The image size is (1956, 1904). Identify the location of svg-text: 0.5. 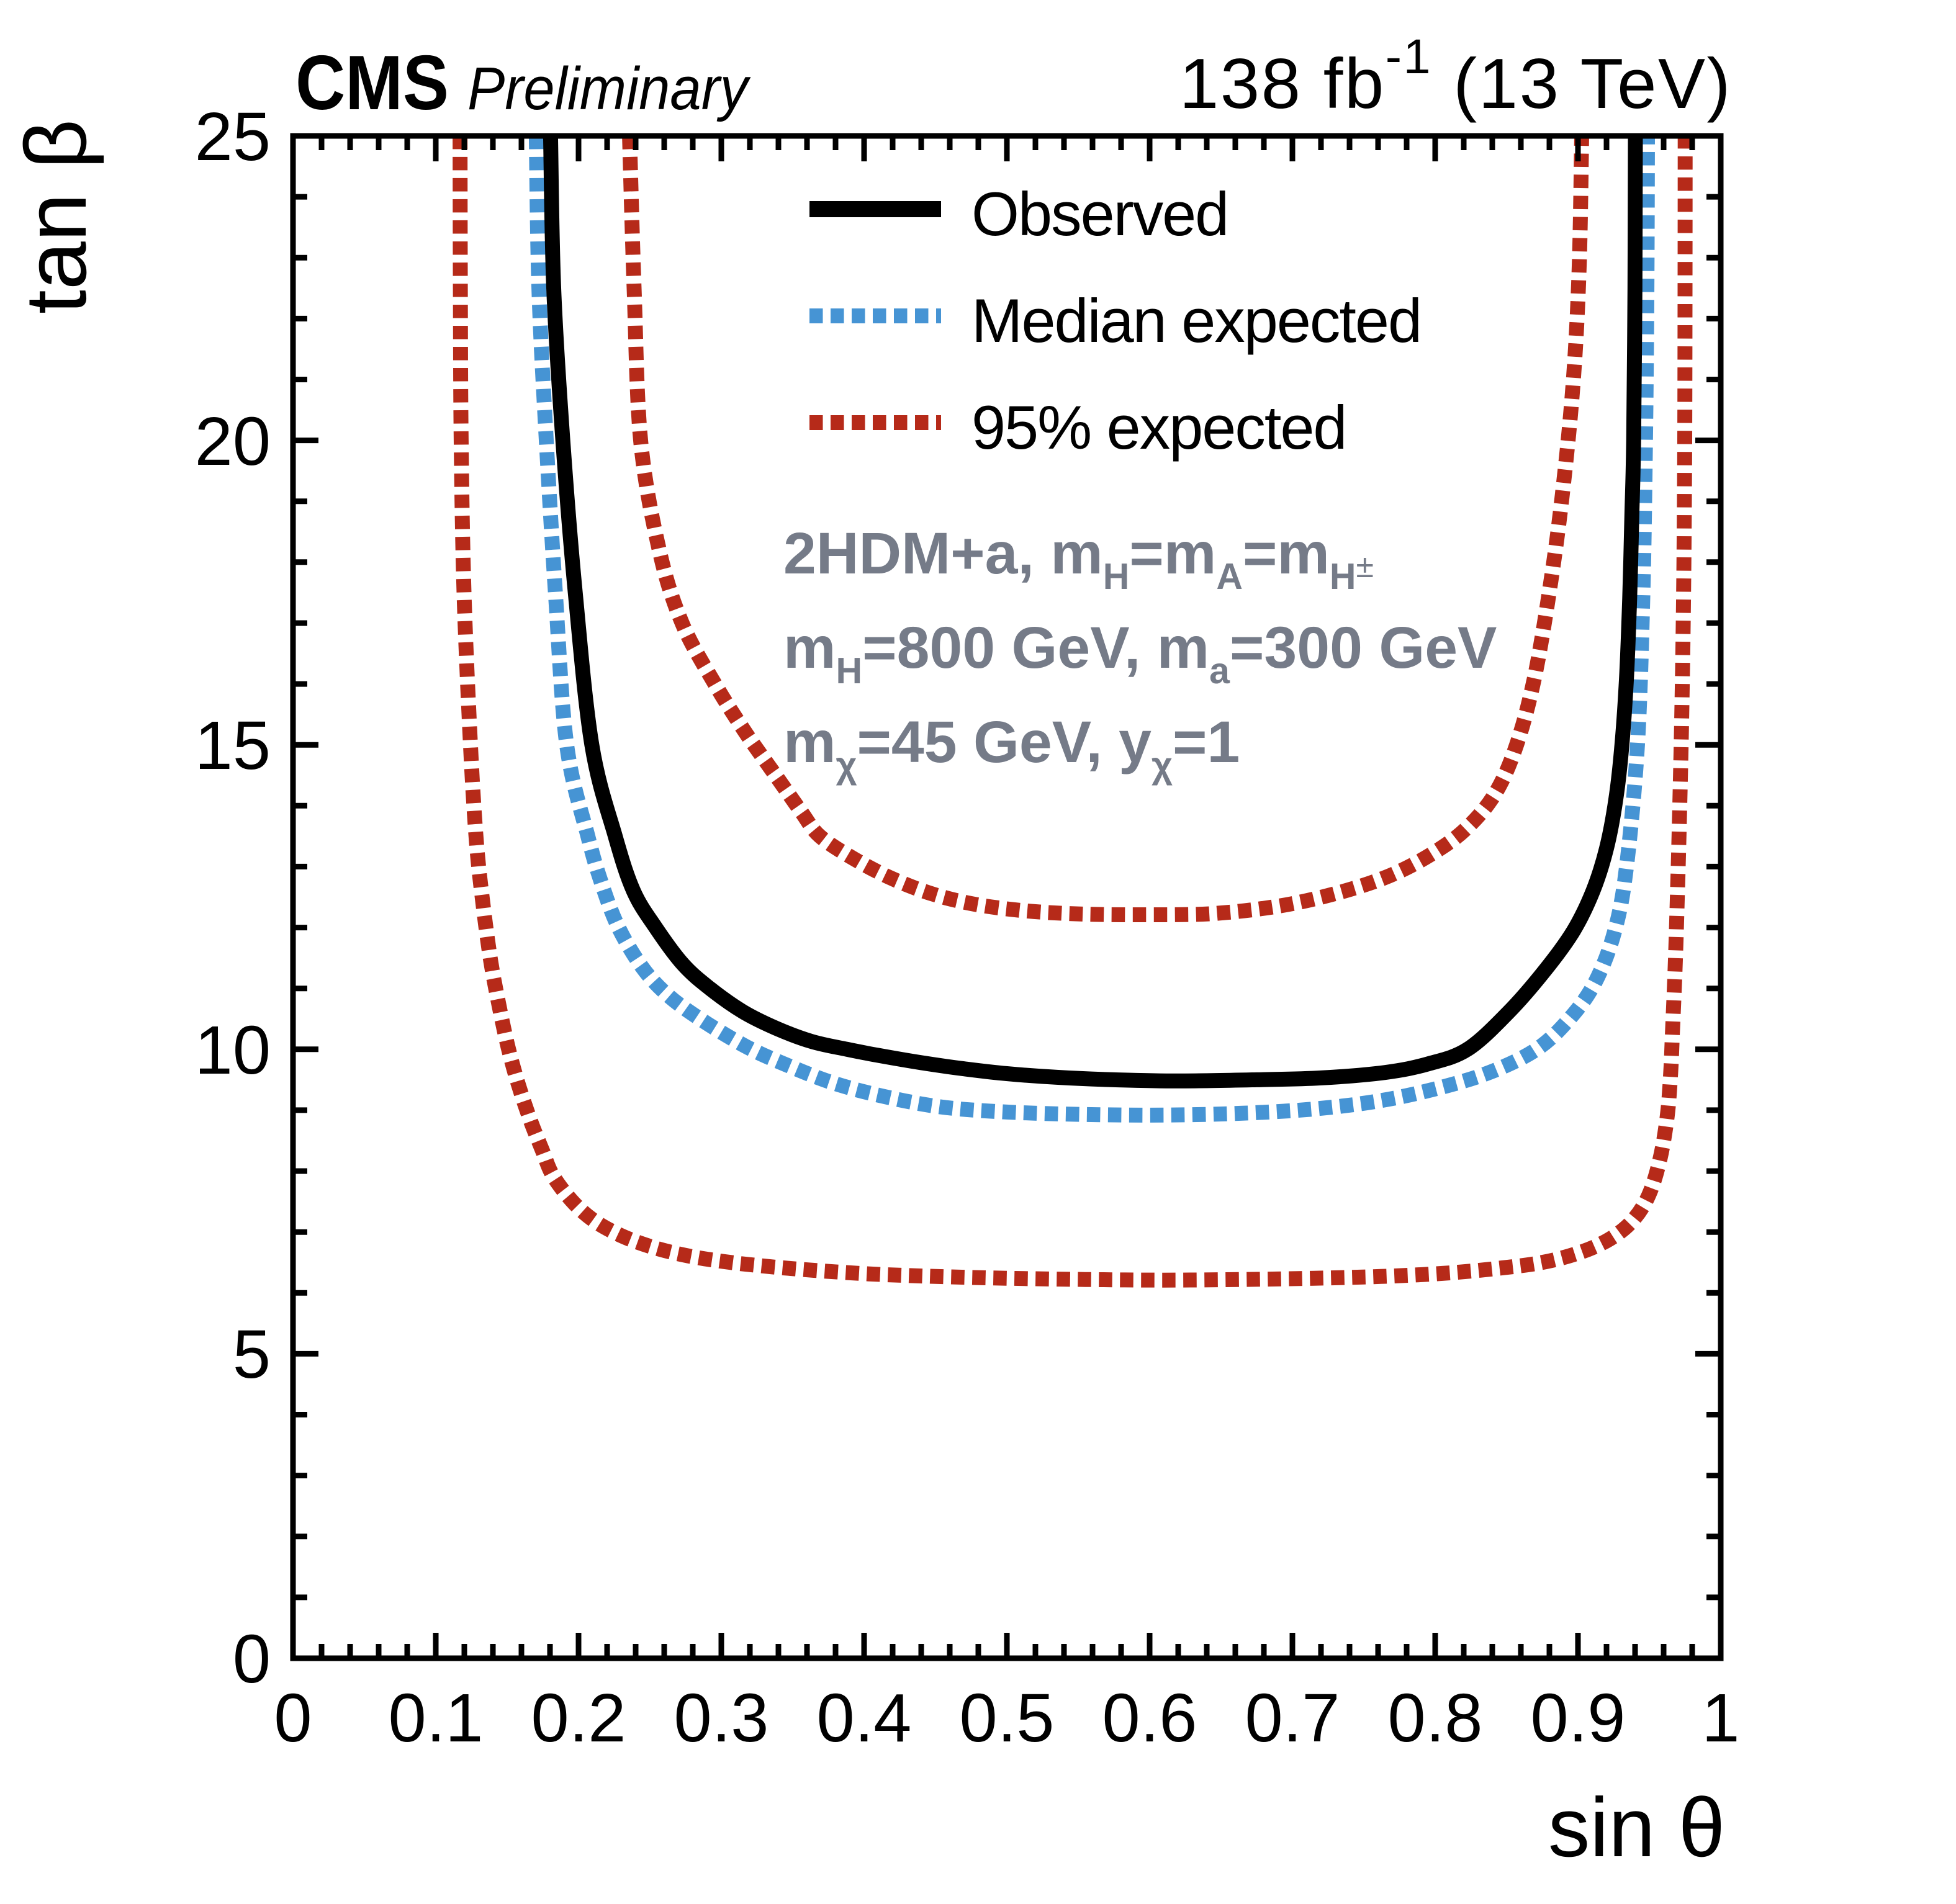
(1007, 1718).